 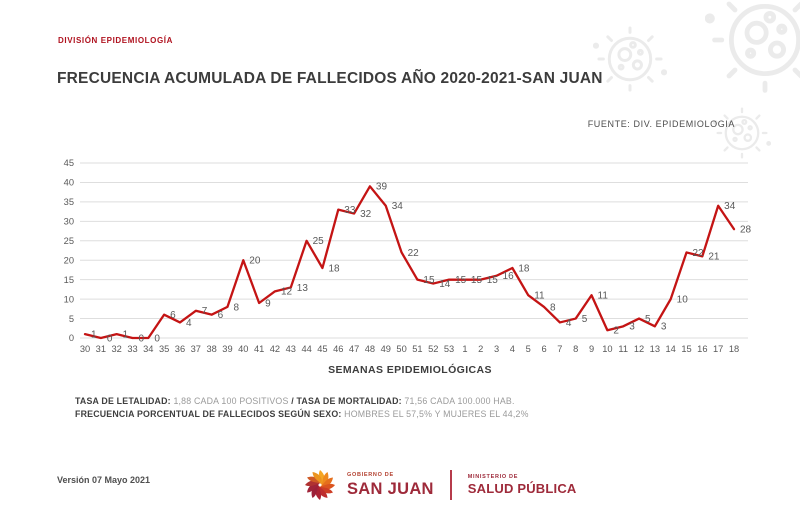 What do you see at coordinates (433, 349) in the screenshot?
I see `x-tick-label: 52` at bounding box center [433, 349].